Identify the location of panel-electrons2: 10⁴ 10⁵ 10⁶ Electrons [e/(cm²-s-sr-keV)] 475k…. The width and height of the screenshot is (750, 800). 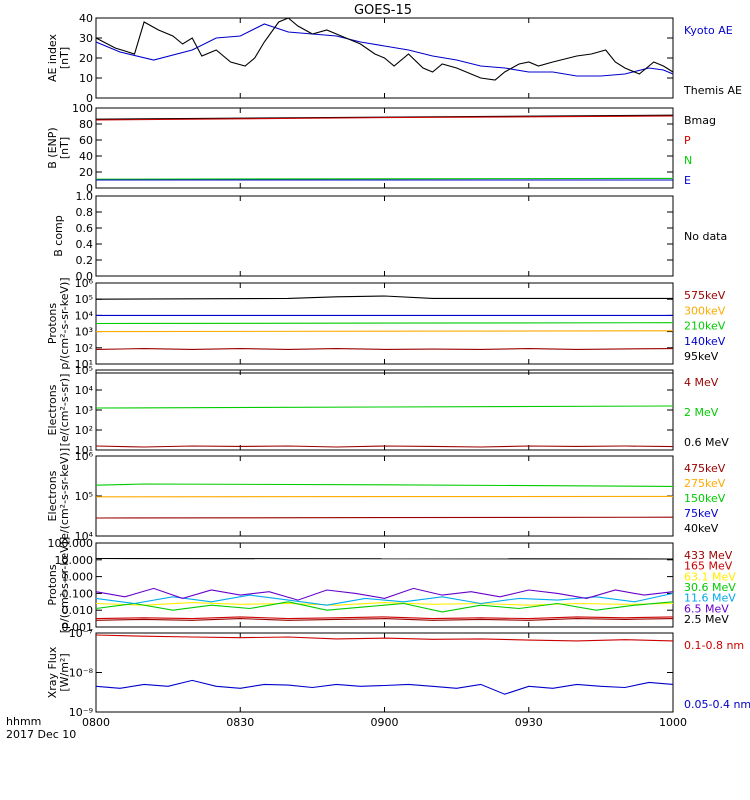
(386, 496).